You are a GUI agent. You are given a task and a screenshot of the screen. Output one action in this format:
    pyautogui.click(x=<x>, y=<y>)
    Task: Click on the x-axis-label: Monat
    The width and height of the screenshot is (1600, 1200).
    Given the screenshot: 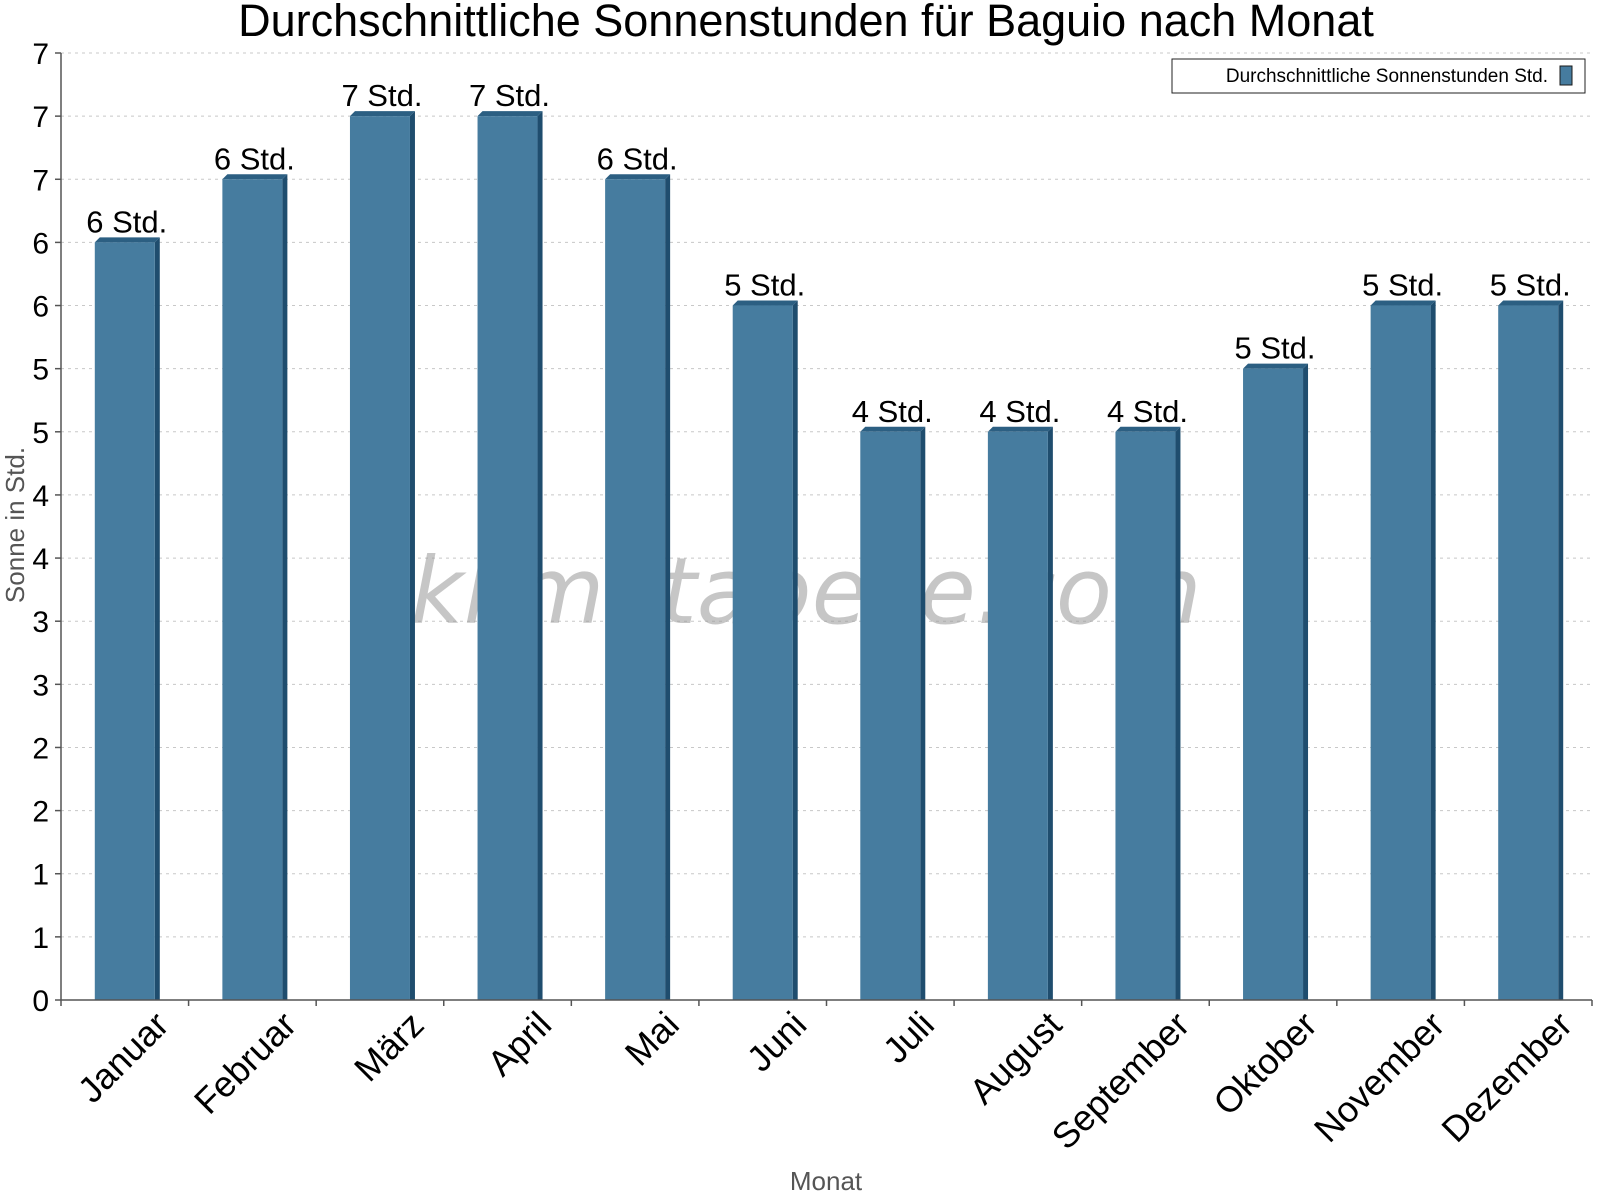 What is the action you would take?
    pyautogui.click(x=826, y=1181)
    